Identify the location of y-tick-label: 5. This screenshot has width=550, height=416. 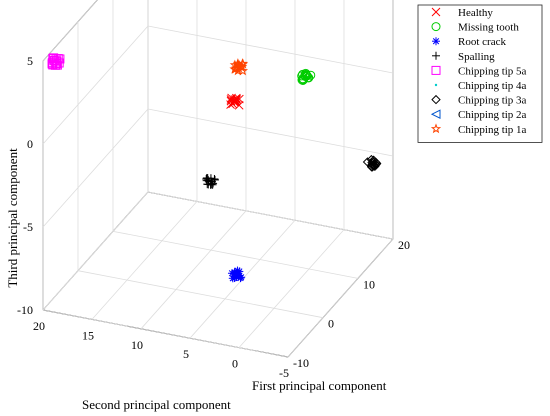
(186, 354).